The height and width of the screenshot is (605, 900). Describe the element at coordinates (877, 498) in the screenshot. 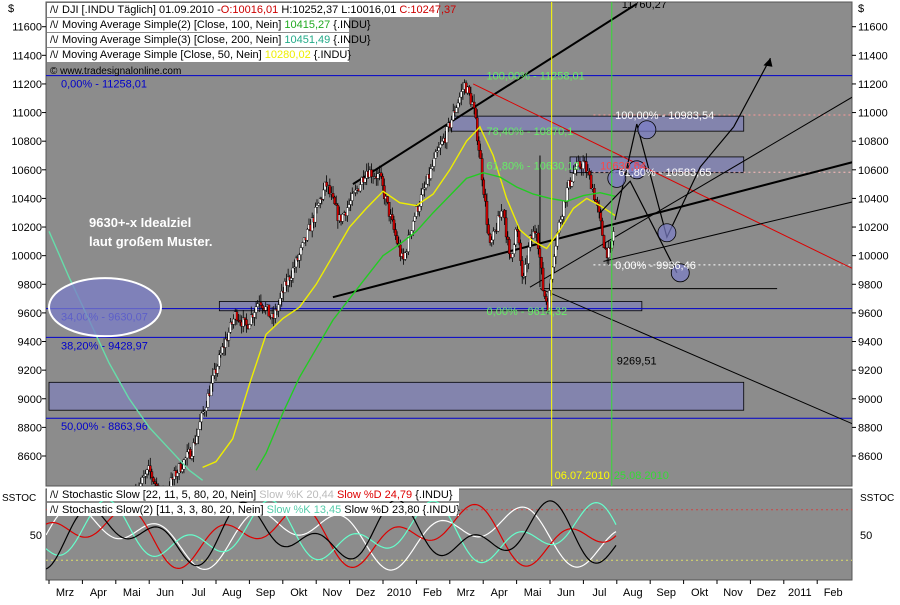

I see `osc-label-right: SSTOC` at that location.